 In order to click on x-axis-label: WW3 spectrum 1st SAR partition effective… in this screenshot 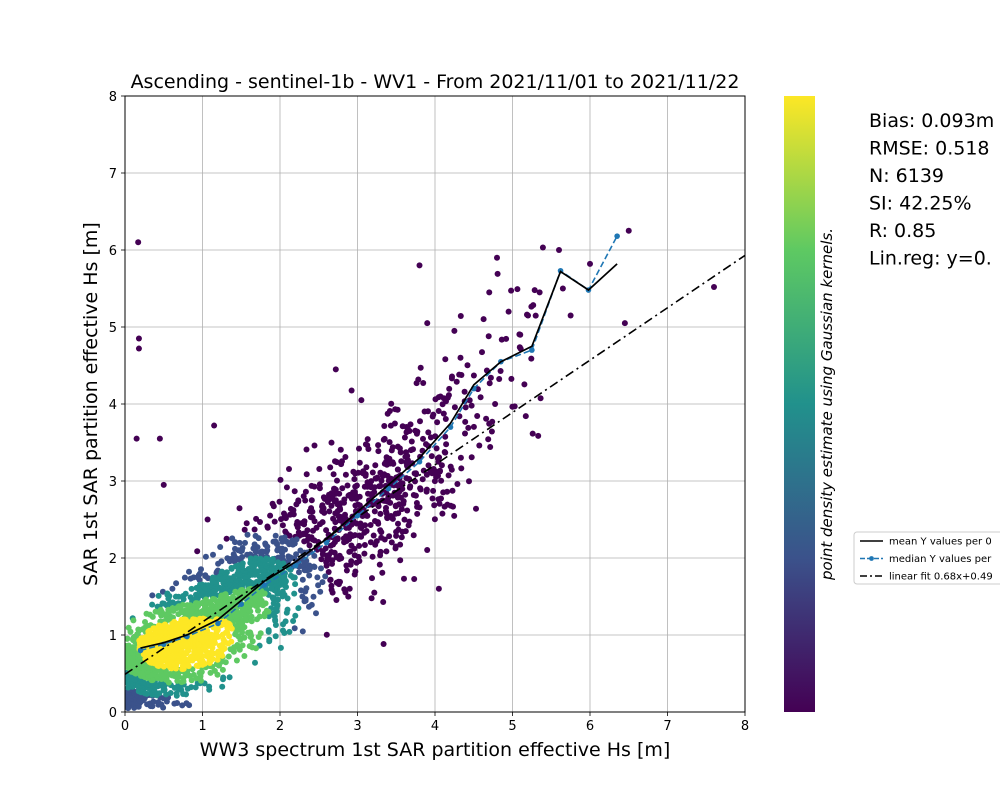, I will do `click(435, 750)`.